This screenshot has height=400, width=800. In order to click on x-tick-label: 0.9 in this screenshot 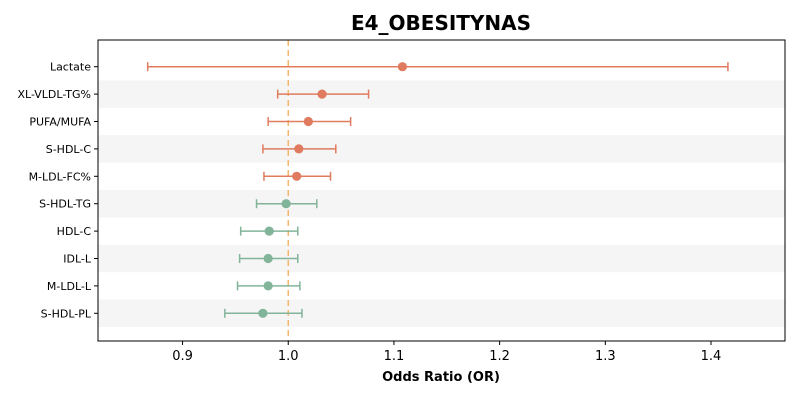, I will do `click(182, 356)`.